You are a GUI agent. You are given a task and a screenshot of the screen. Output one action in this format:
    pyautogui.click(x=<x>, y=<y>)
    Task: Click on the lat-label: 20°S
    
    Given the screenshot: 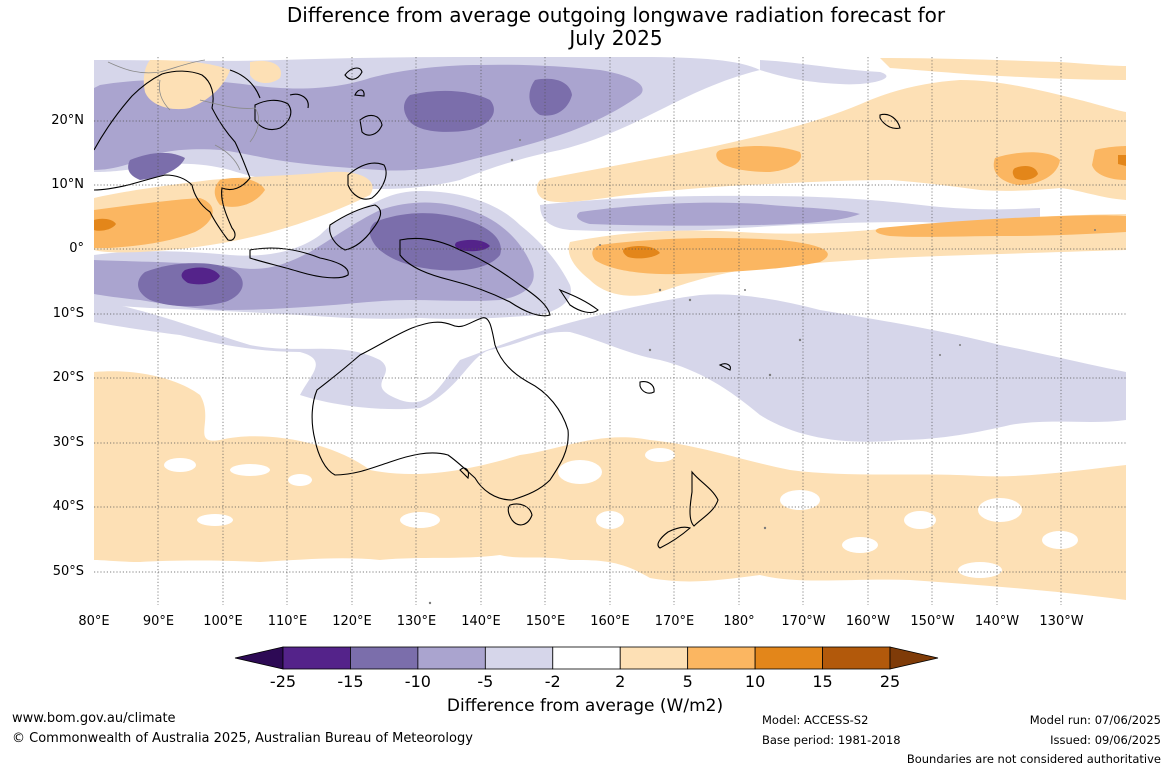 What is the action you would take?
    pyautogui.click(x=68, y=377)
    